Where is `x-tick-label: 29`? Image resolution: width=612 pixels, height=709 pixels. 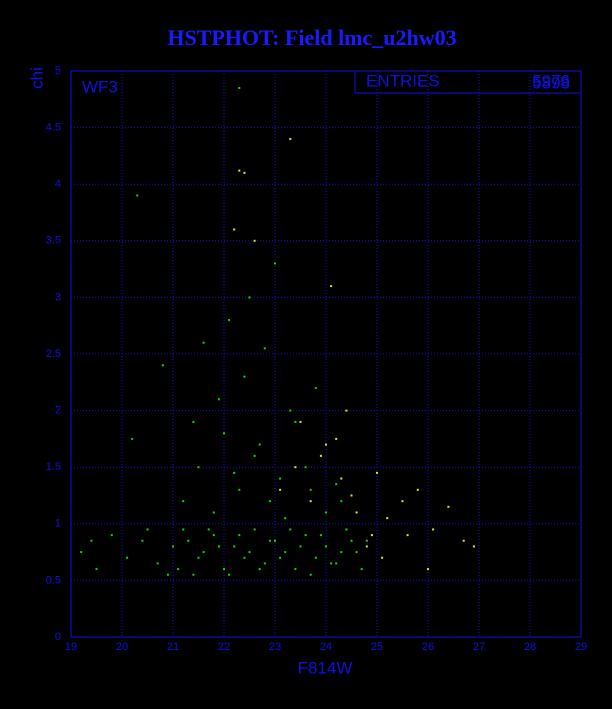
x-tick-label: 29 is located at coordinates (581, 647).